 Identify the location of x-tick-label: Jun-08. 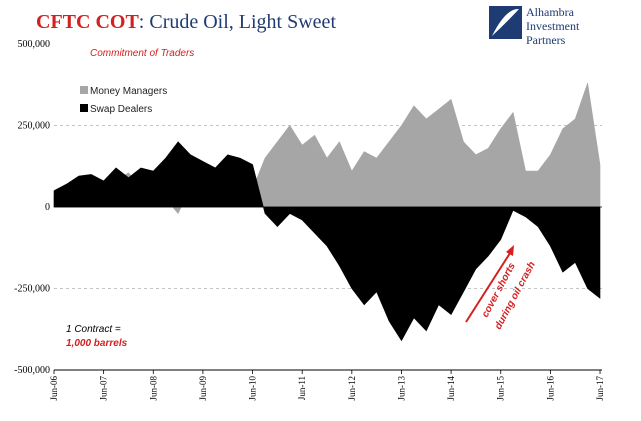
(153, 388).